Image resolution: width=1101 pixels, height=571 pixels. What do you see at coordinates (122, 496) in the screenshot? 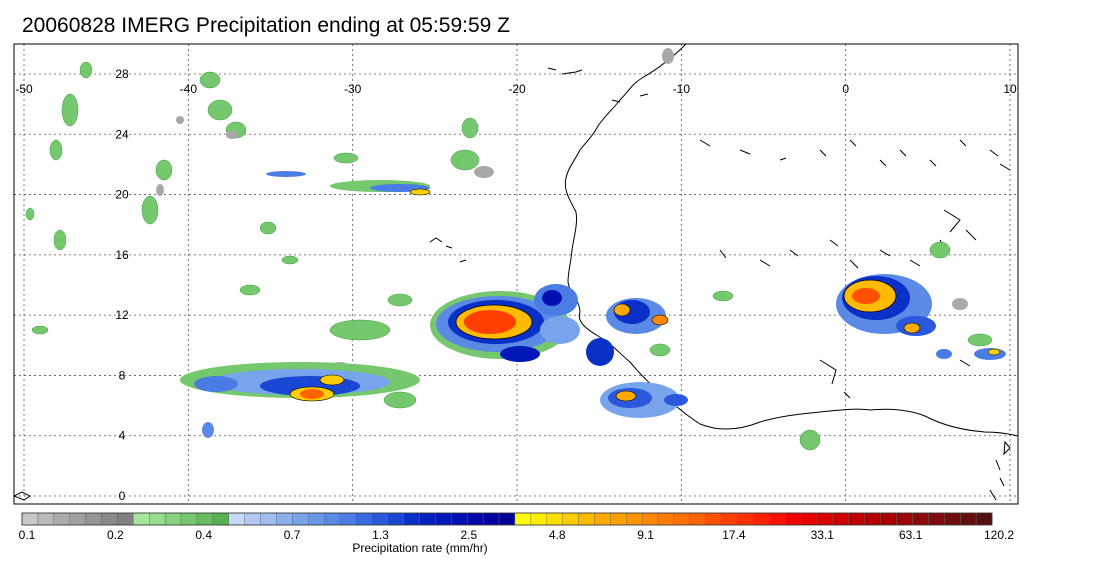
I see `latitude-label: 0` at bounding box center [122, 496].